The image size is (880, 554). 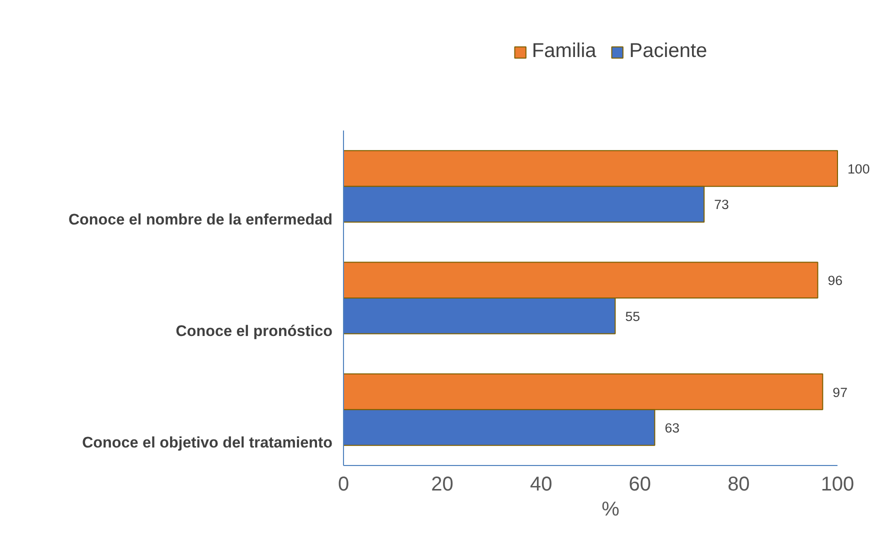 What do you see at coordinates (739, 485) in the screenshot?
I see `x-tick-label: 80` at bounding box center [739, 485].